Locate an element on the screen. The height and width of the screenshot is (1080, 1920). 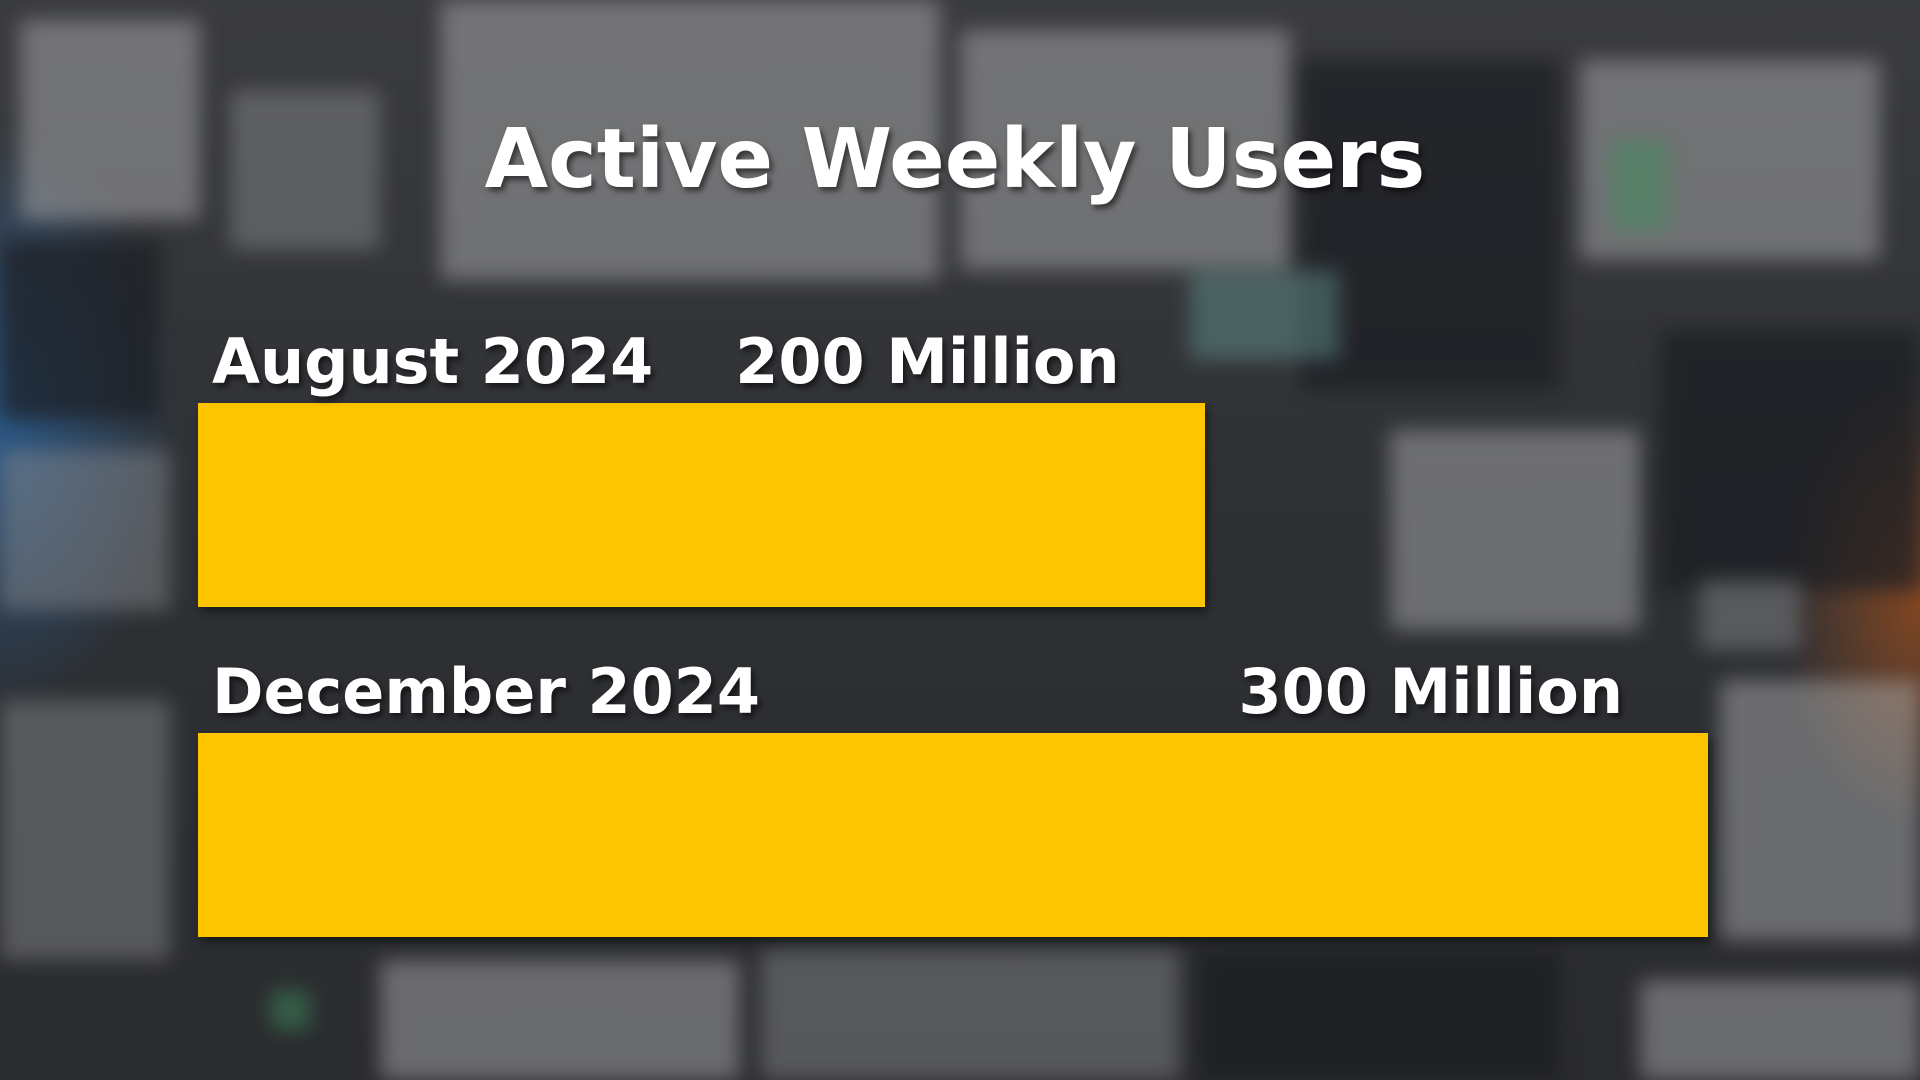
value-label: 300 Million is located at coordinates (1430, 691).